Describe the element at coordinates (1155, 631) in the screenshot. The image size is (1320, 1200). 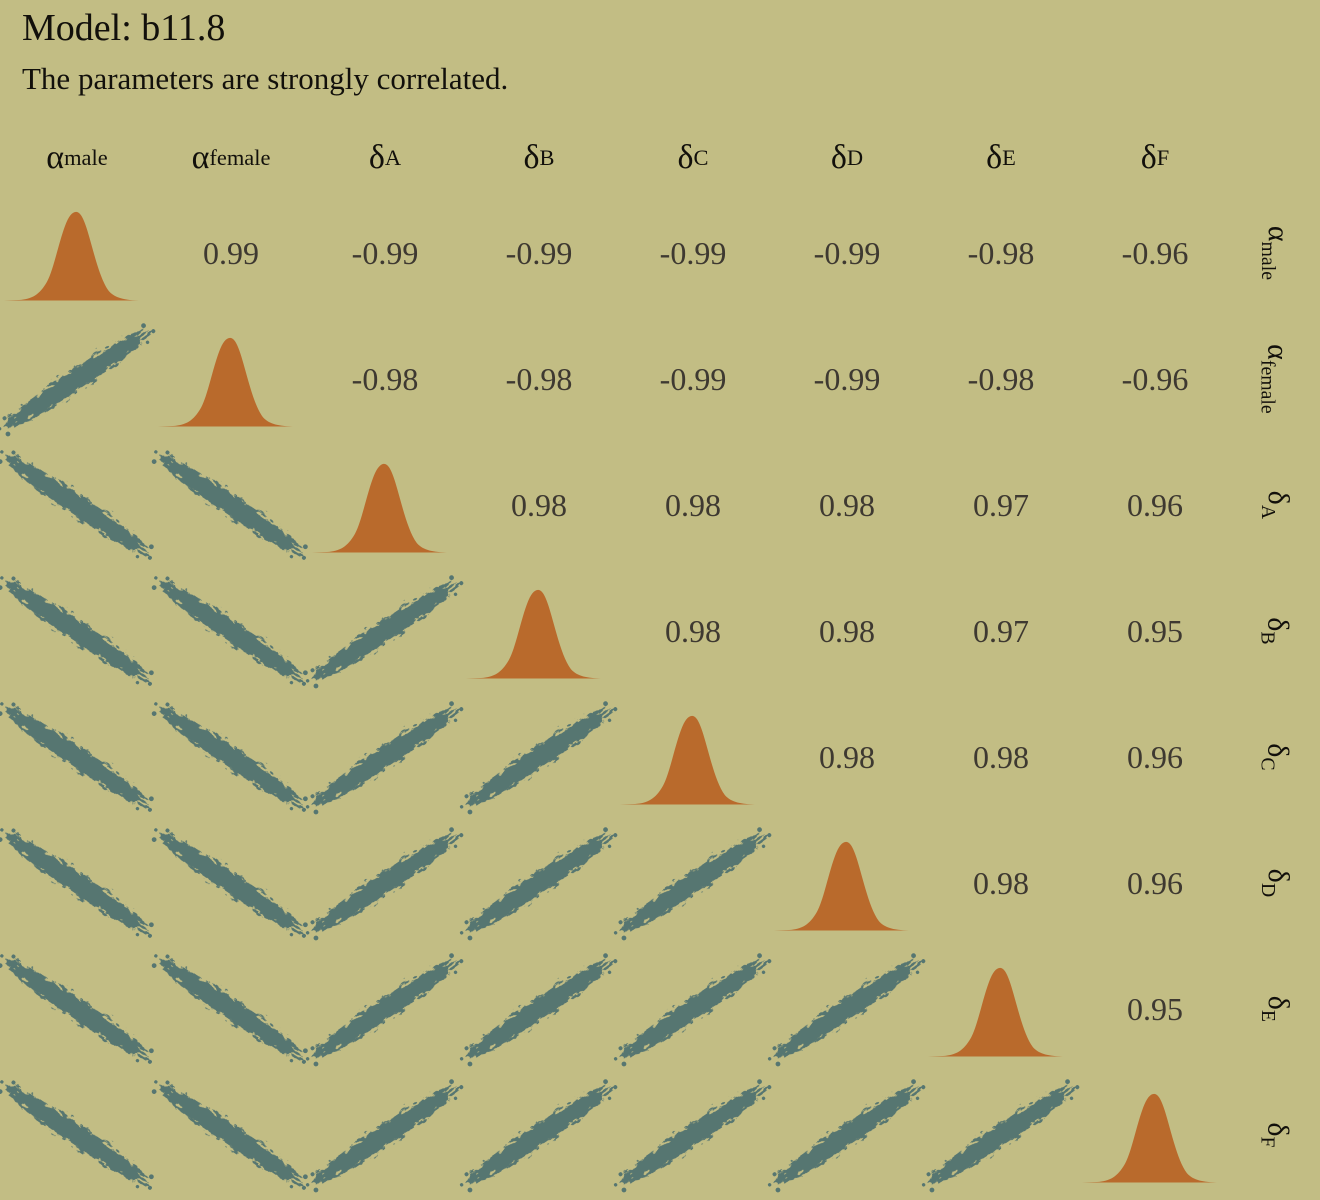
I see `correlation-cell-delta-B-delta-F: 0.95` at that location.